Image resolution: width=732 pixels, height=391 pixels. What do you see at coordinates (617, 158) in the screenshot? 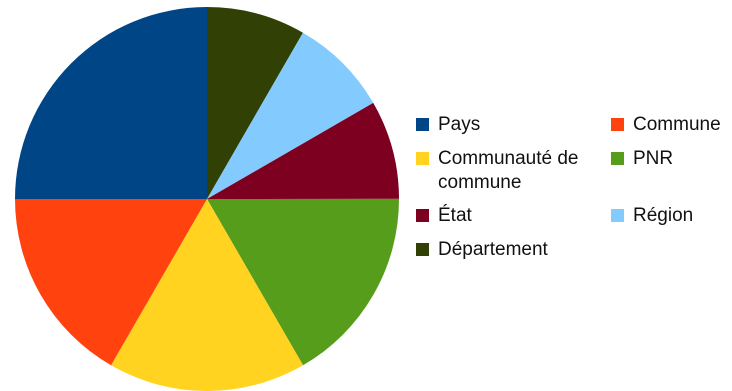
I see `legend-swatch-pnr` at bounding box center [617, 158].